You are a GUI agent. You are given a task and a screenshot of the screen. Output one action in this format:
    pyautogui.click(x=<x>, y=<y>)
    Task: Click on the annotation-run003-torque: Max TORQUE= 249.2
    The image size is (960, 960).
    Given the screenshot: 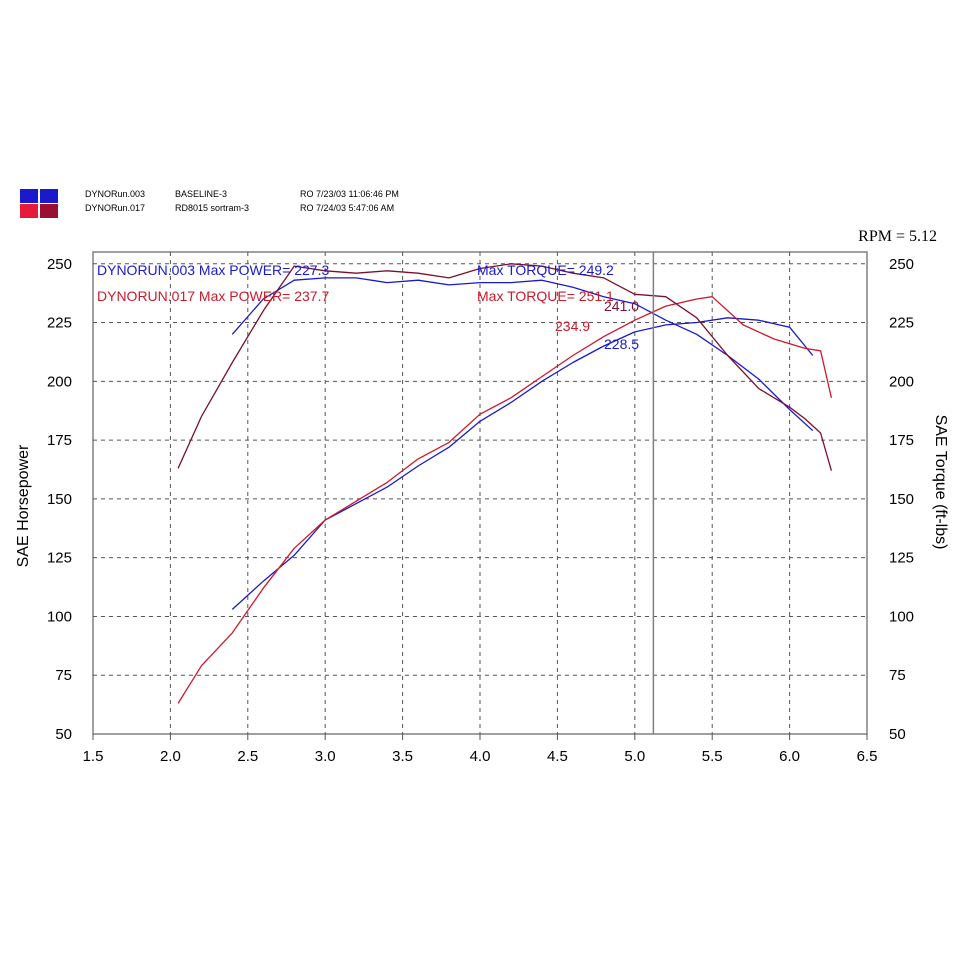 What is the action you would take?
    pyautogui.click(x=545, y=270)
    